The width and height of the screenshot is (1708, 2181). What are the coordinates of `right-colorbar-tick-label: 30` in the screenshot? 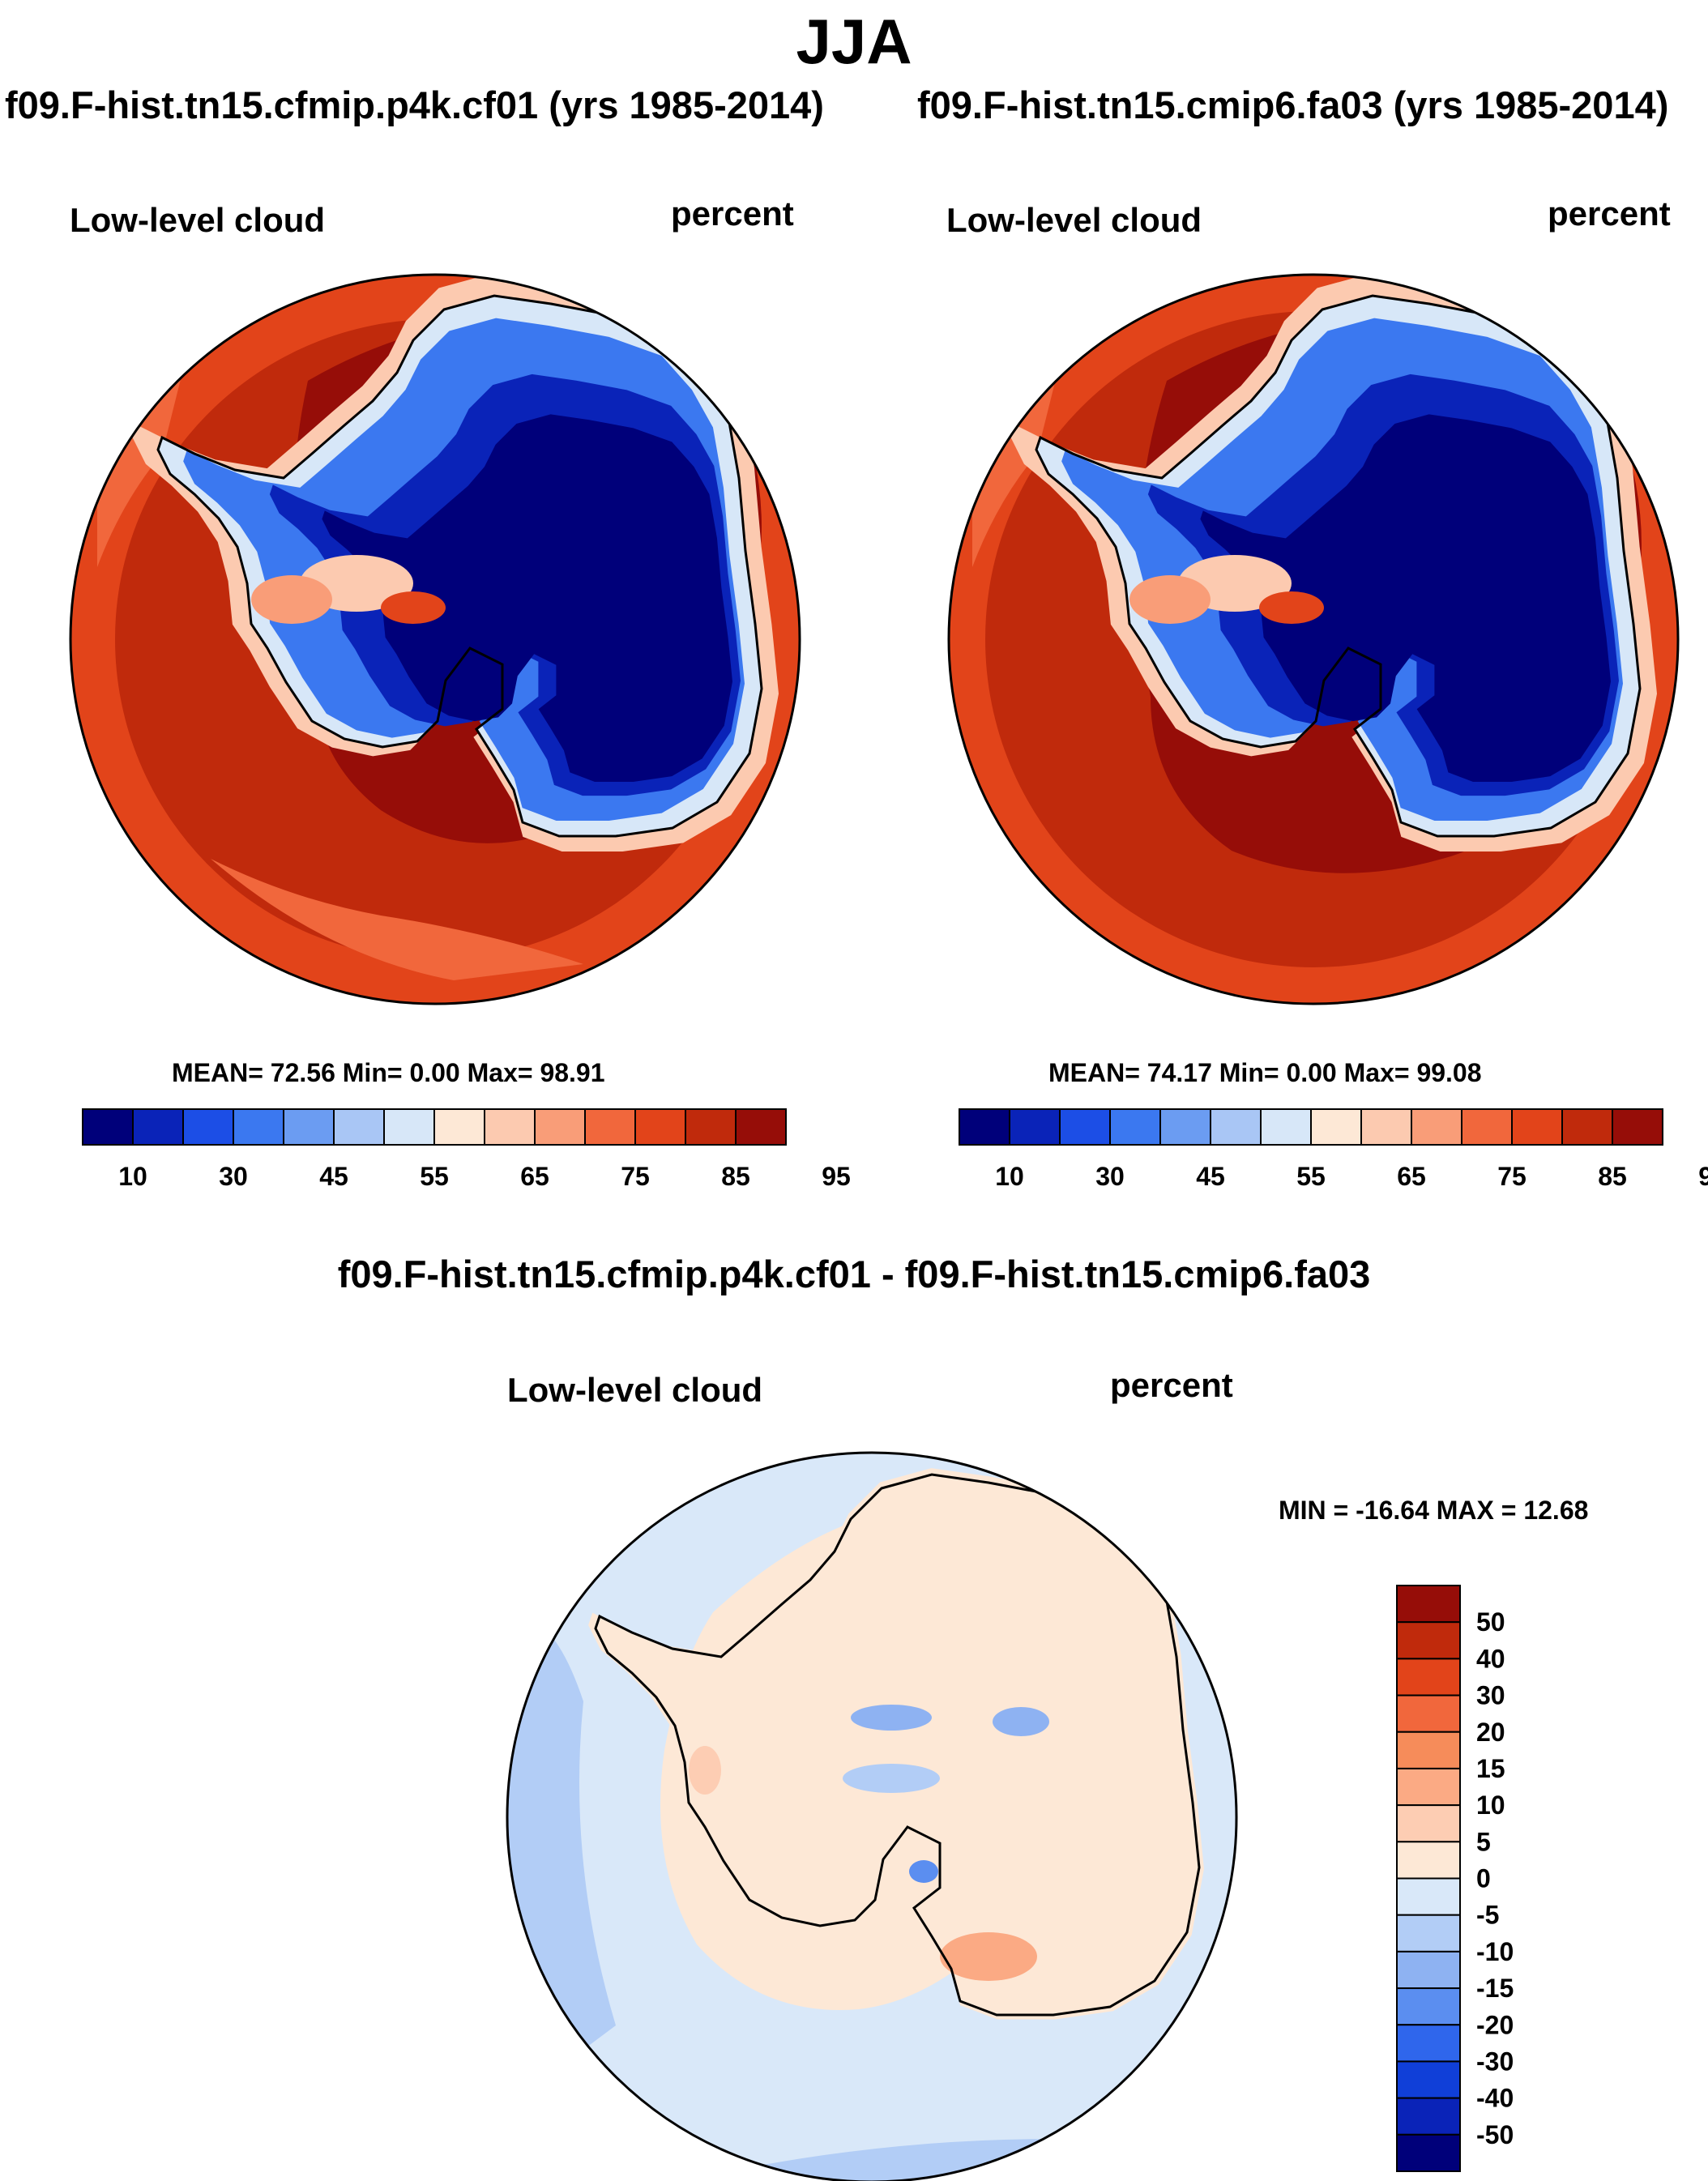 It's located at (1110, 1176).